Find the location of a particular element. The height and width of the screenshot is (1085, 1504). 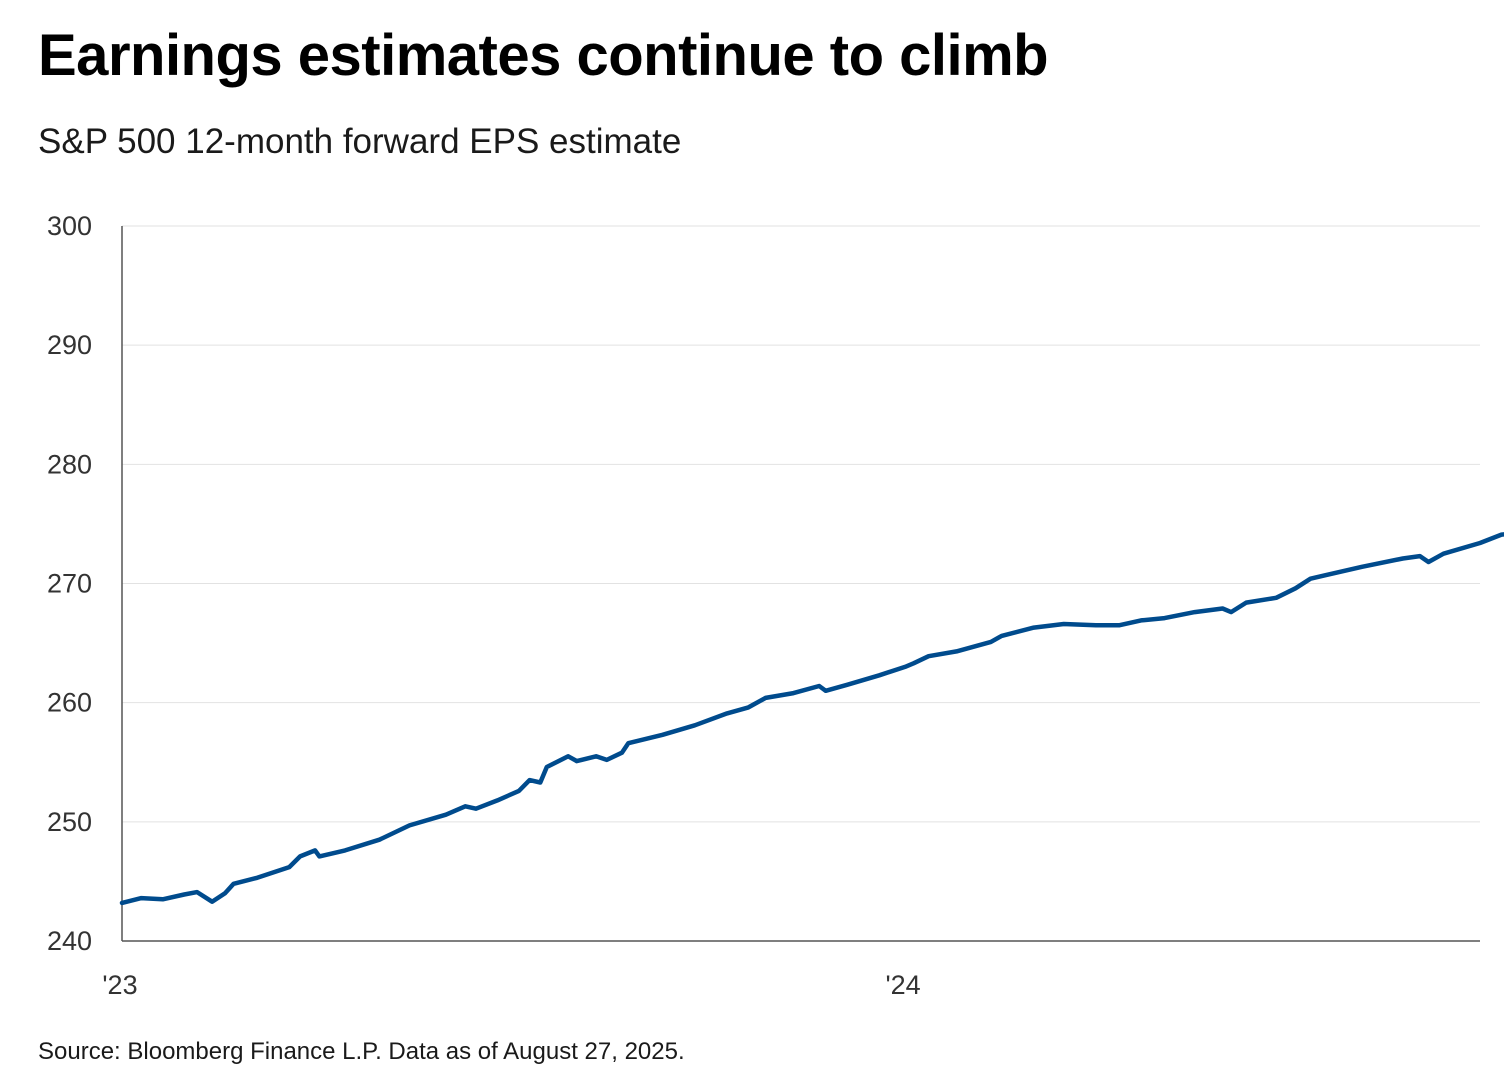

x-tick-label: '23 is located at coordinates (119, 985).